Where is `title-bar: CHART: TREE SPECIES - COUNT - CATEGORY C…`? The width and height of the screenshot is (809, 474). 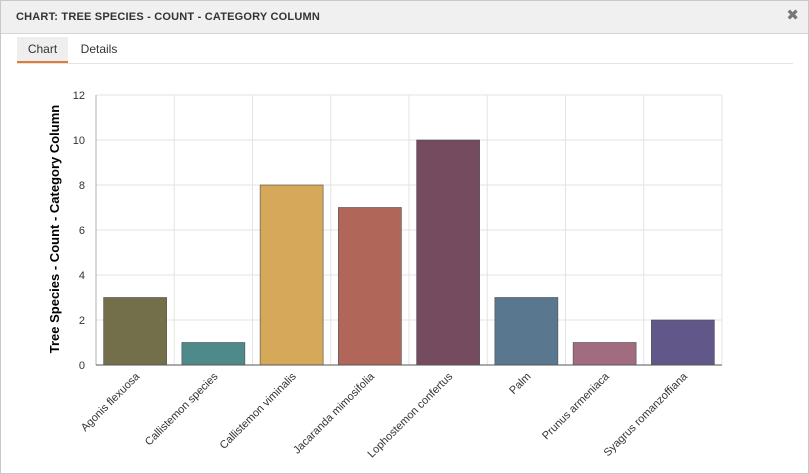
title-bar: CHART: TREE SPECIES - COUNT - CATEGORY C… is located at coordinates (404, 17).